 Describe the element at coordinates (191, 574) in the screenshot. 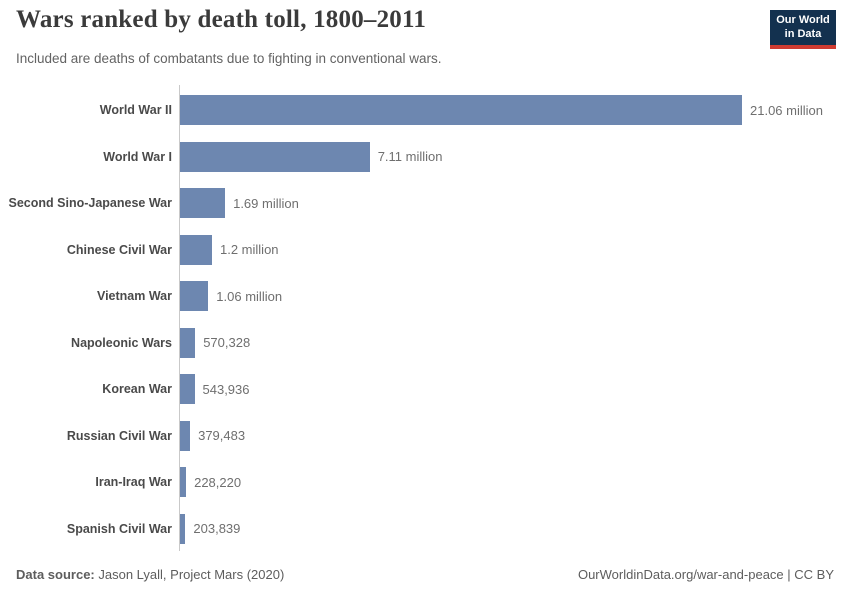

I see `data-source-text: Jason Lyall, Project Mars (2020)` at that location.